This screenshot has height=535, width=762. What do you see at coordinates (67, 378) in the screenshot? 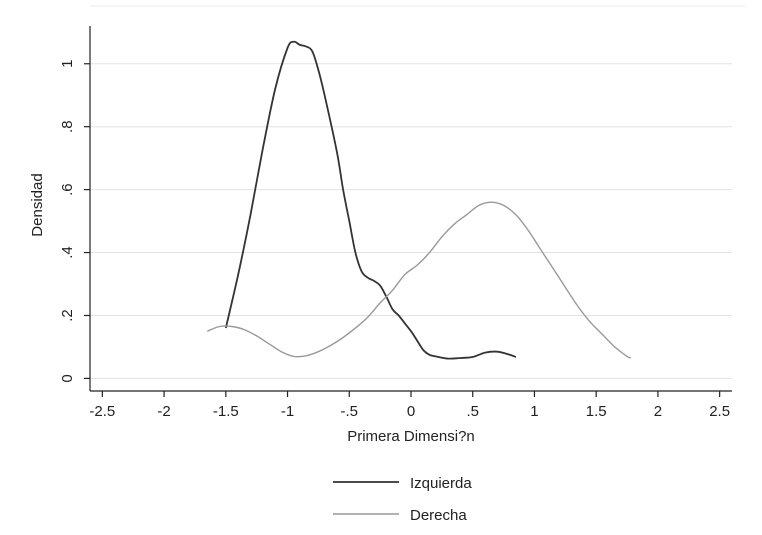
I see `y-tick-label: 0` at bounding box center [67, 378].